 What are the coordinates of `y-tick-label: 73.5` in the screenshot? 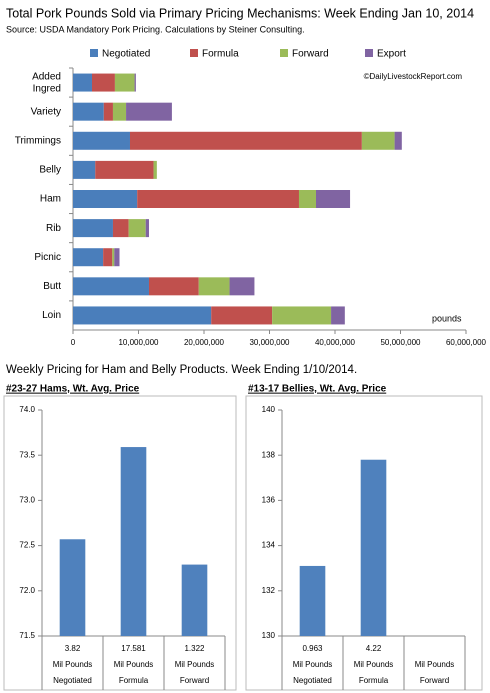 It's located at (27, 454).